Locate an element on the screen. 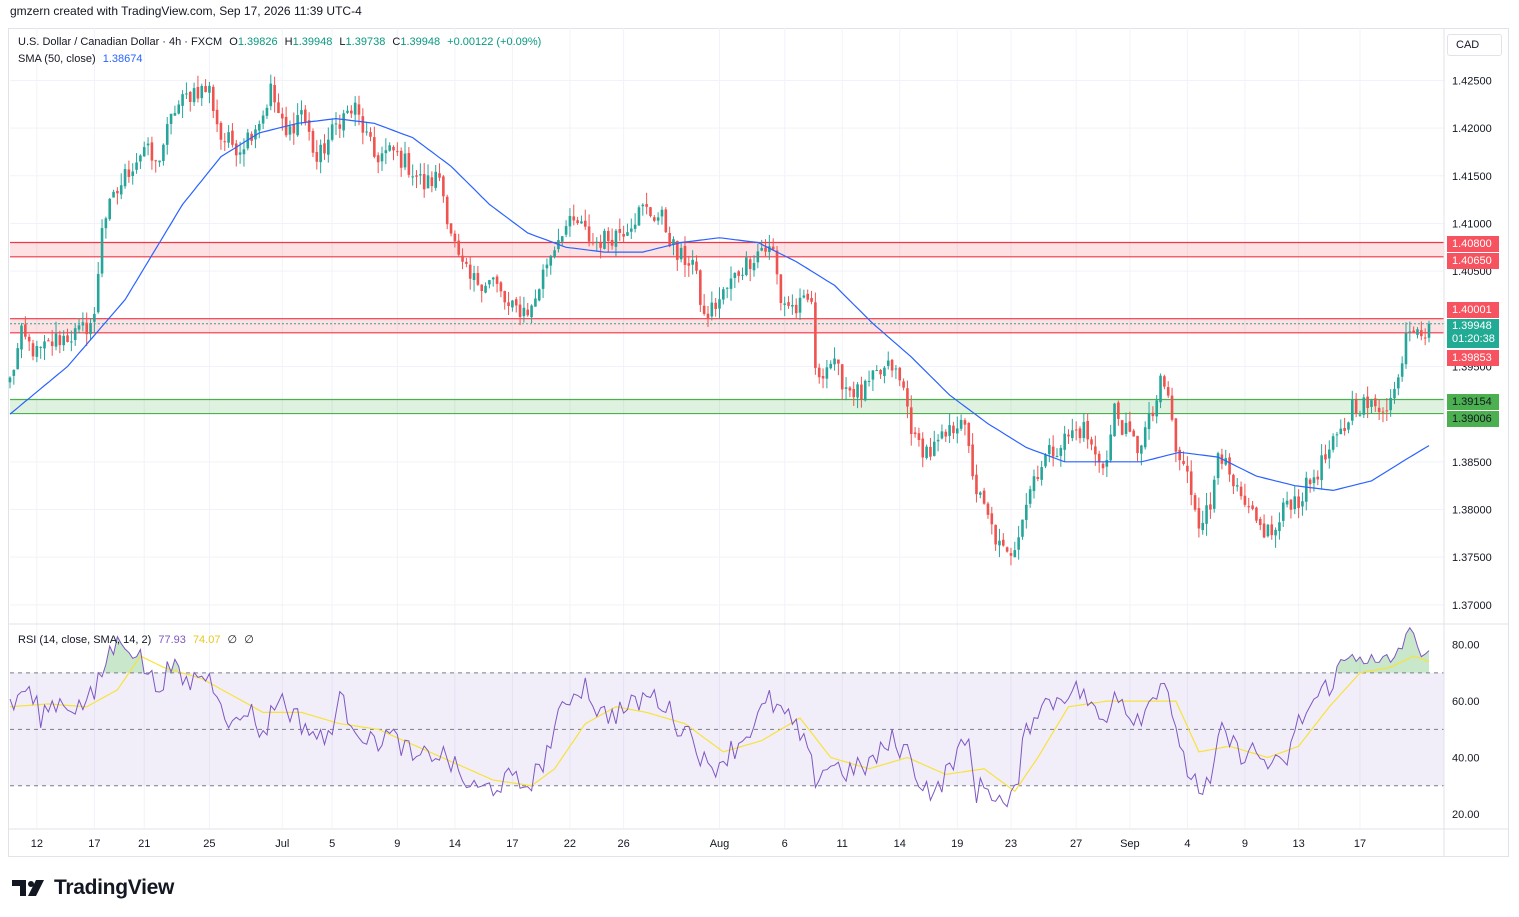 This screenshot has height=917, width=1519. zone3-bottom-tag: 1.39006 is located at coordinates (1473, 419).